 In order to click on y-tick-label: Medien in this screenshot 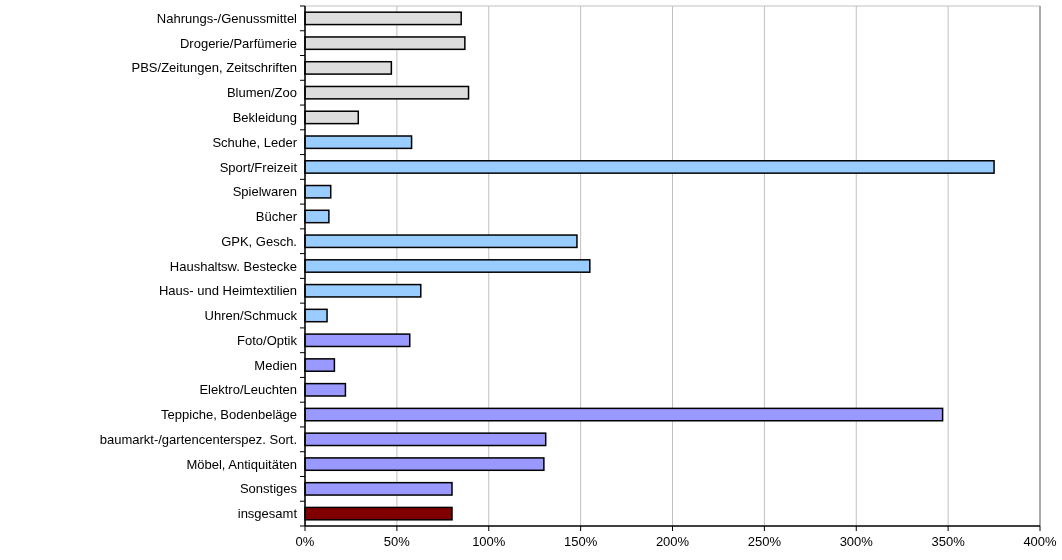, I will do `click(275, 365)`.